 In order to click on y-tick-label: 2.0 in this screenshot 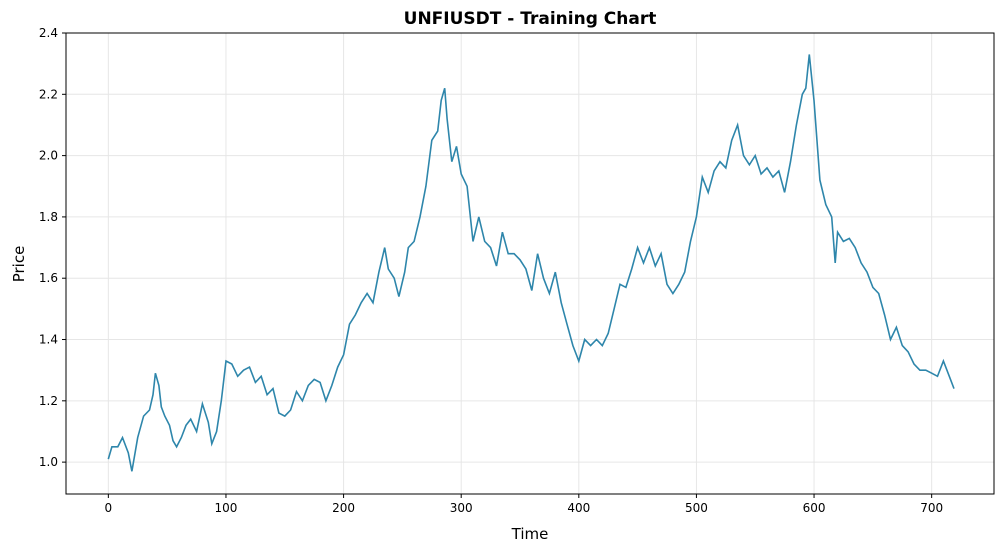, I will do `click(48, 156)`.